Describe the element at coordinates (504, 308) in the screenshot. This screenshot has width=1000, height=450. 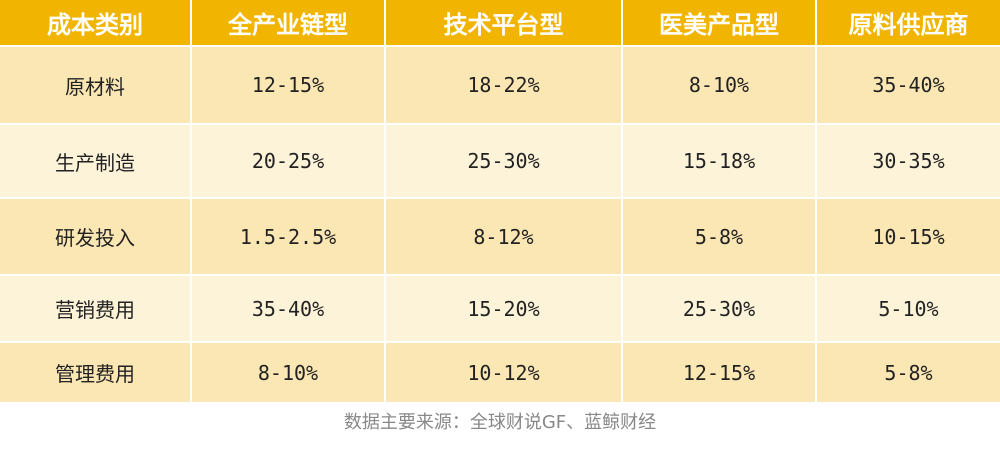
I see `table-cell: 15-20%` at that location.